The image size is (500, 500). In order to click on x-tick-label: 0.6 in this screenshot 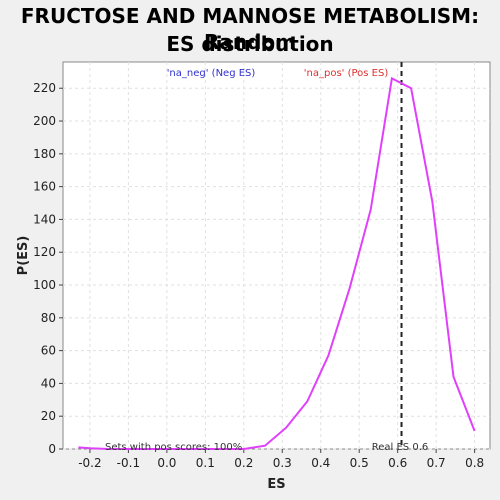, I will do `click(397, 463)`.